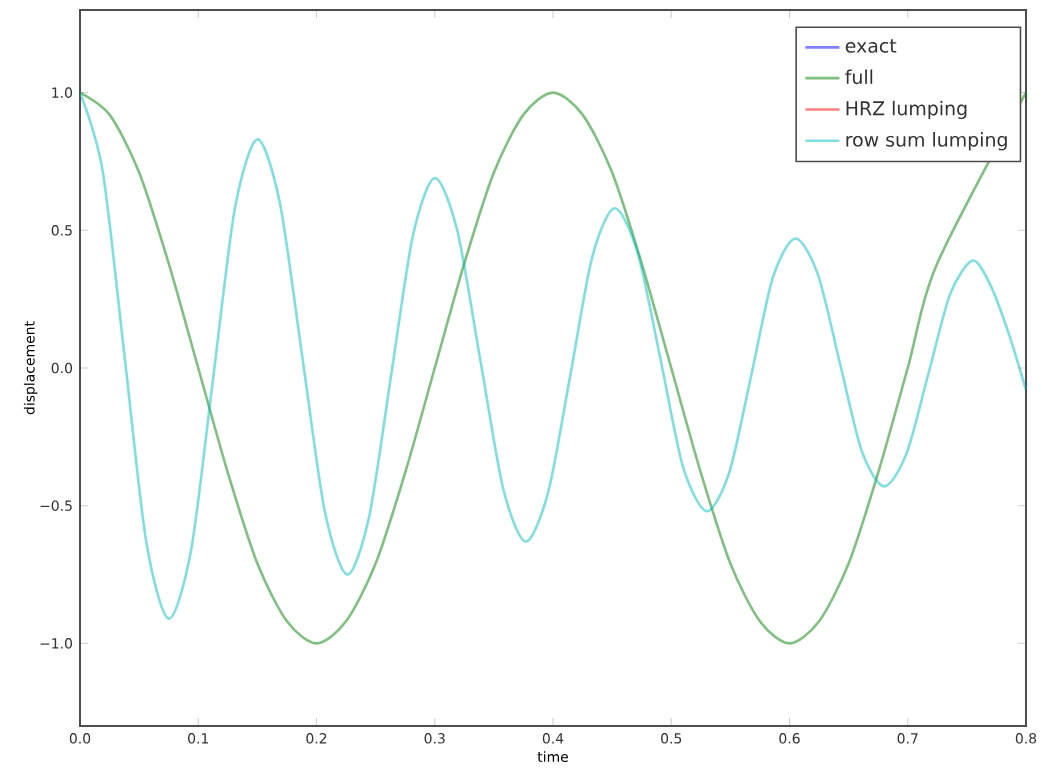  What do you see at coordinates (871, 46) in the screenshot?
I see `legend-label: exact` at bounding box center [871, 46].